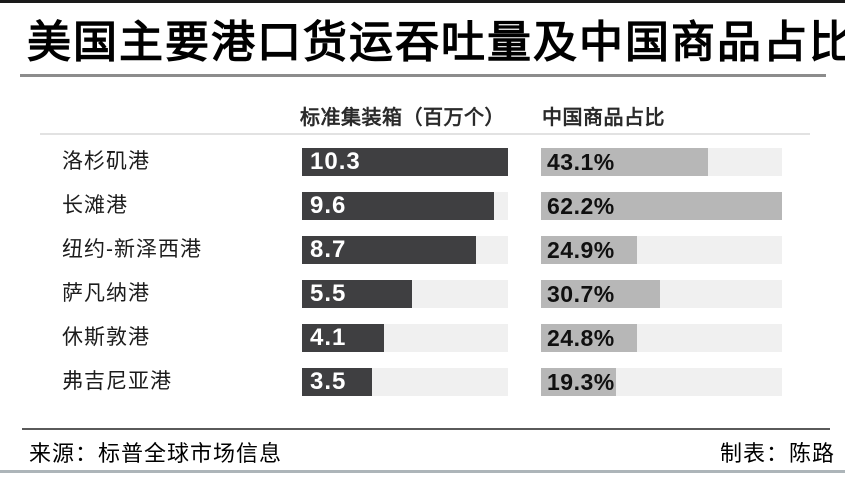  I want to click on share-bar: 24.9%, so click(589, 250).